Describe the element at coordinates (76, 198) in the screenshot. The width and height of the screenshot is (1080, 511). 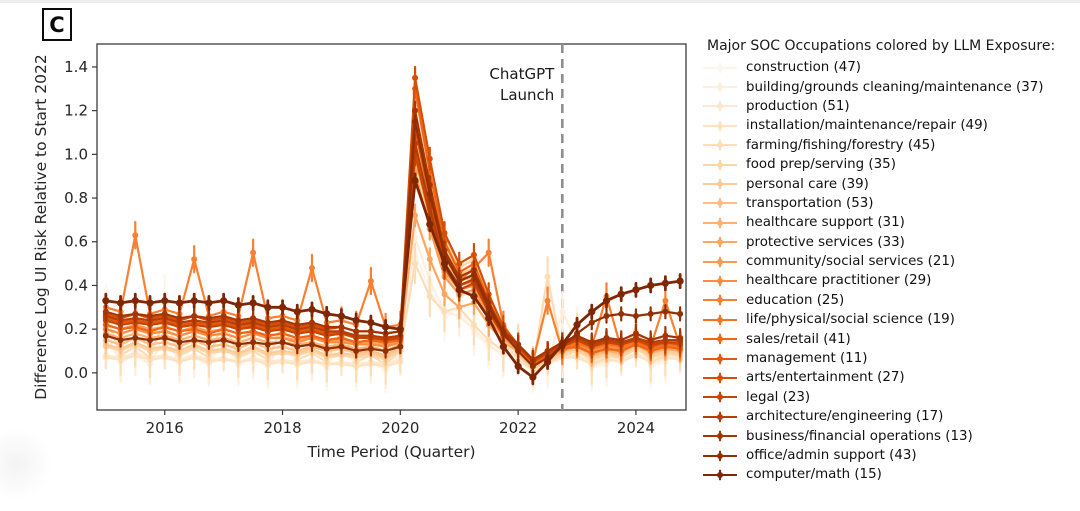
I see `y-tick-label: 0.8` at that location.